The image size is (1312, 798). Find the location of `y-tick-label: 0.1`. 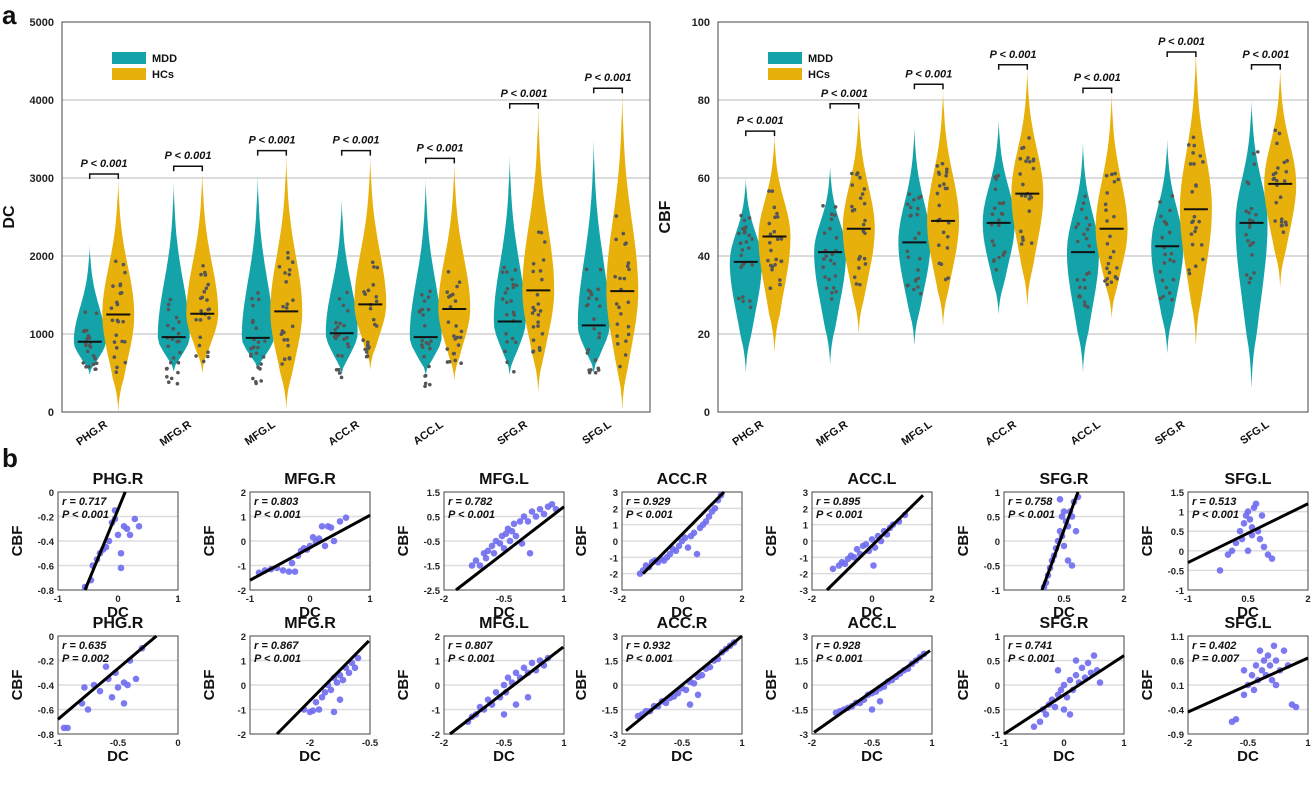

y-tick-label: 0.1 is located at coordinates (1178, 686).